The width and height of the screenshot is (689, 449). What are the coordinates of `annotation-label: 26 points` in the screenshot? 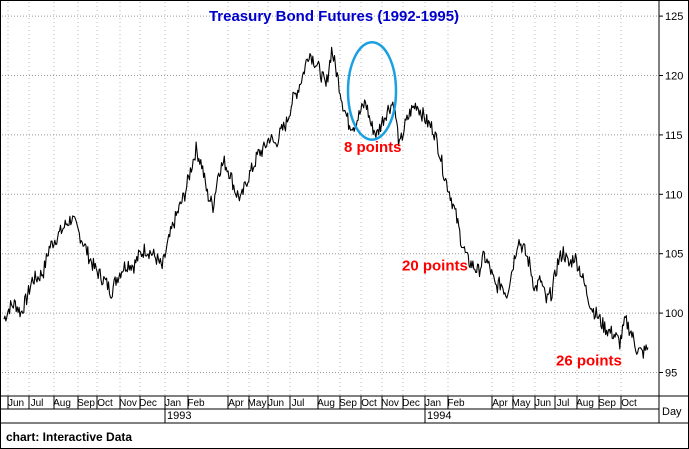 It's located at (589, 361).